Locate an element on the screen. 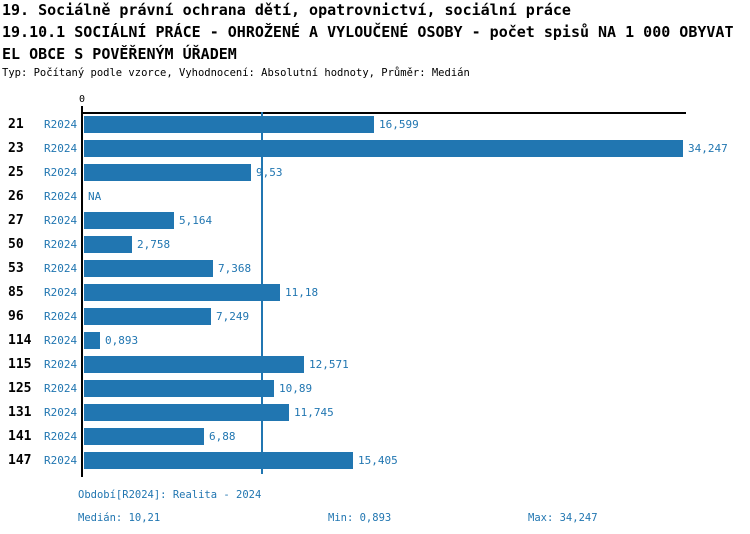 Image resolution: width=750 pixels, height=534 pixels. bar-value-label: 7,249 is located at coordinates (233, 316).